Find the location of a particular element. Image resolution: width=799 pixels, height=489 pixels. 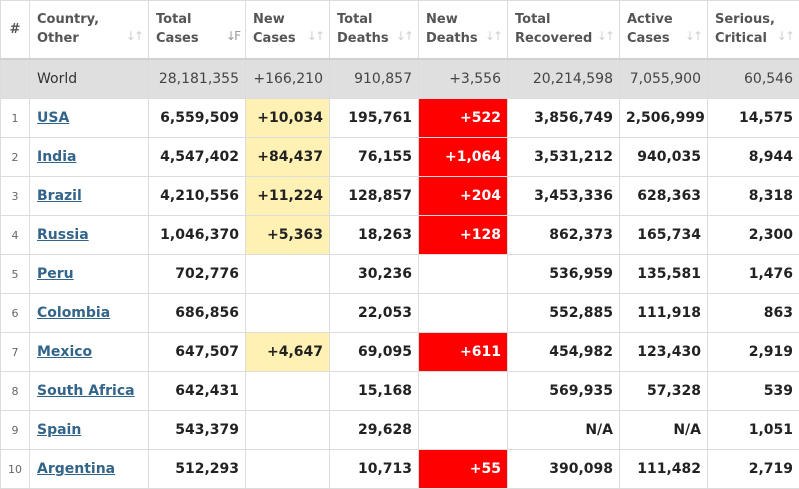

new-deaths-cell: +522 is located at coordinates (463, 118).